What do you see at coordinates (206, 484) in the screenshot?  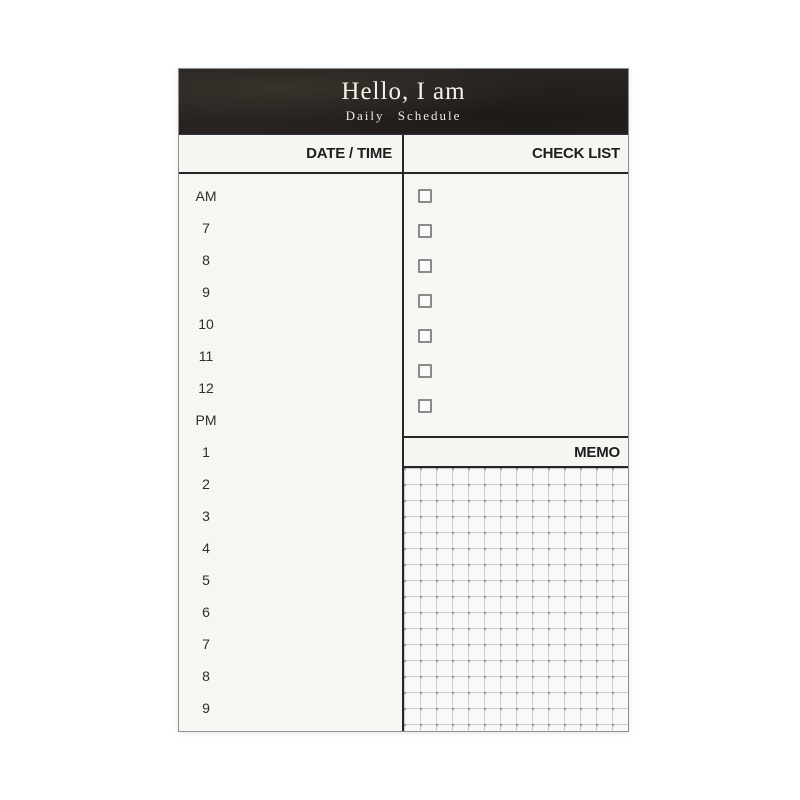 I see `time-slot-label: 2` at bounding box center [206, 484].